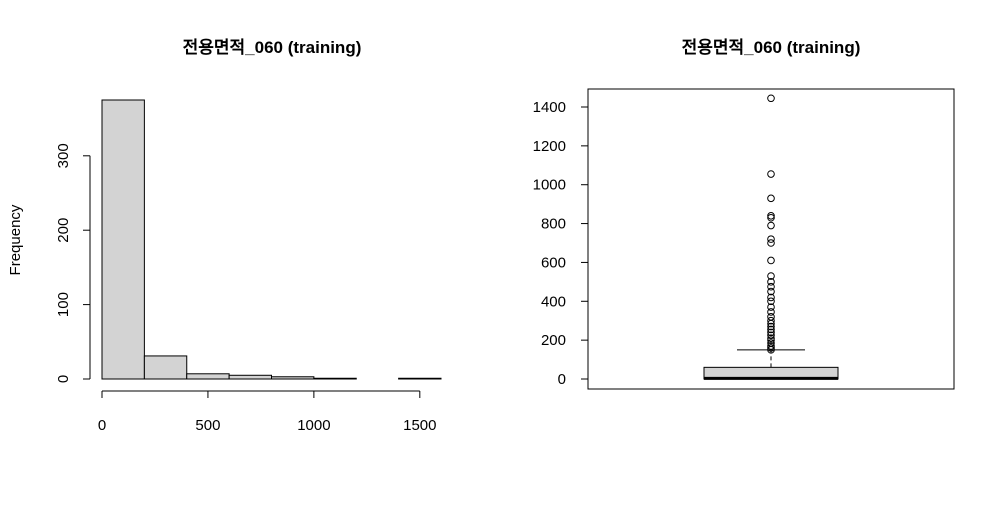 Image resolution: width=1000 pixels, height=505 pixels. What do you see at coordinates (771, 47) in the screenshot?
I see `boxplot-title: 전용면적_060 (training)` at bounding box center [771, 47].